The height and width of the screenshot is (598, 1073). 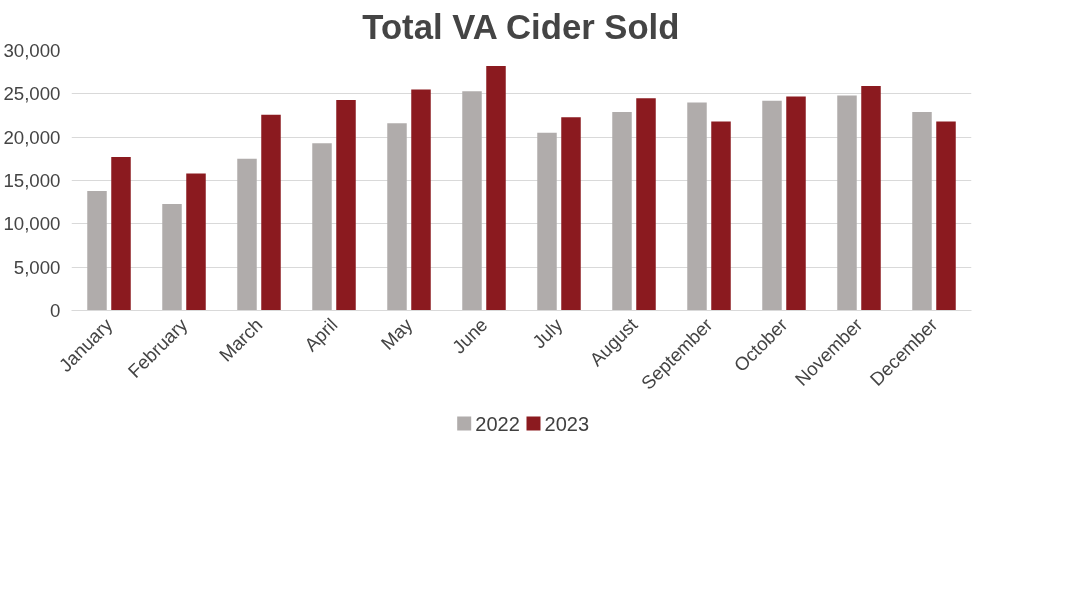 I want to click on chart-title: Total VA Cider Sold, so click(x=521, y=26).